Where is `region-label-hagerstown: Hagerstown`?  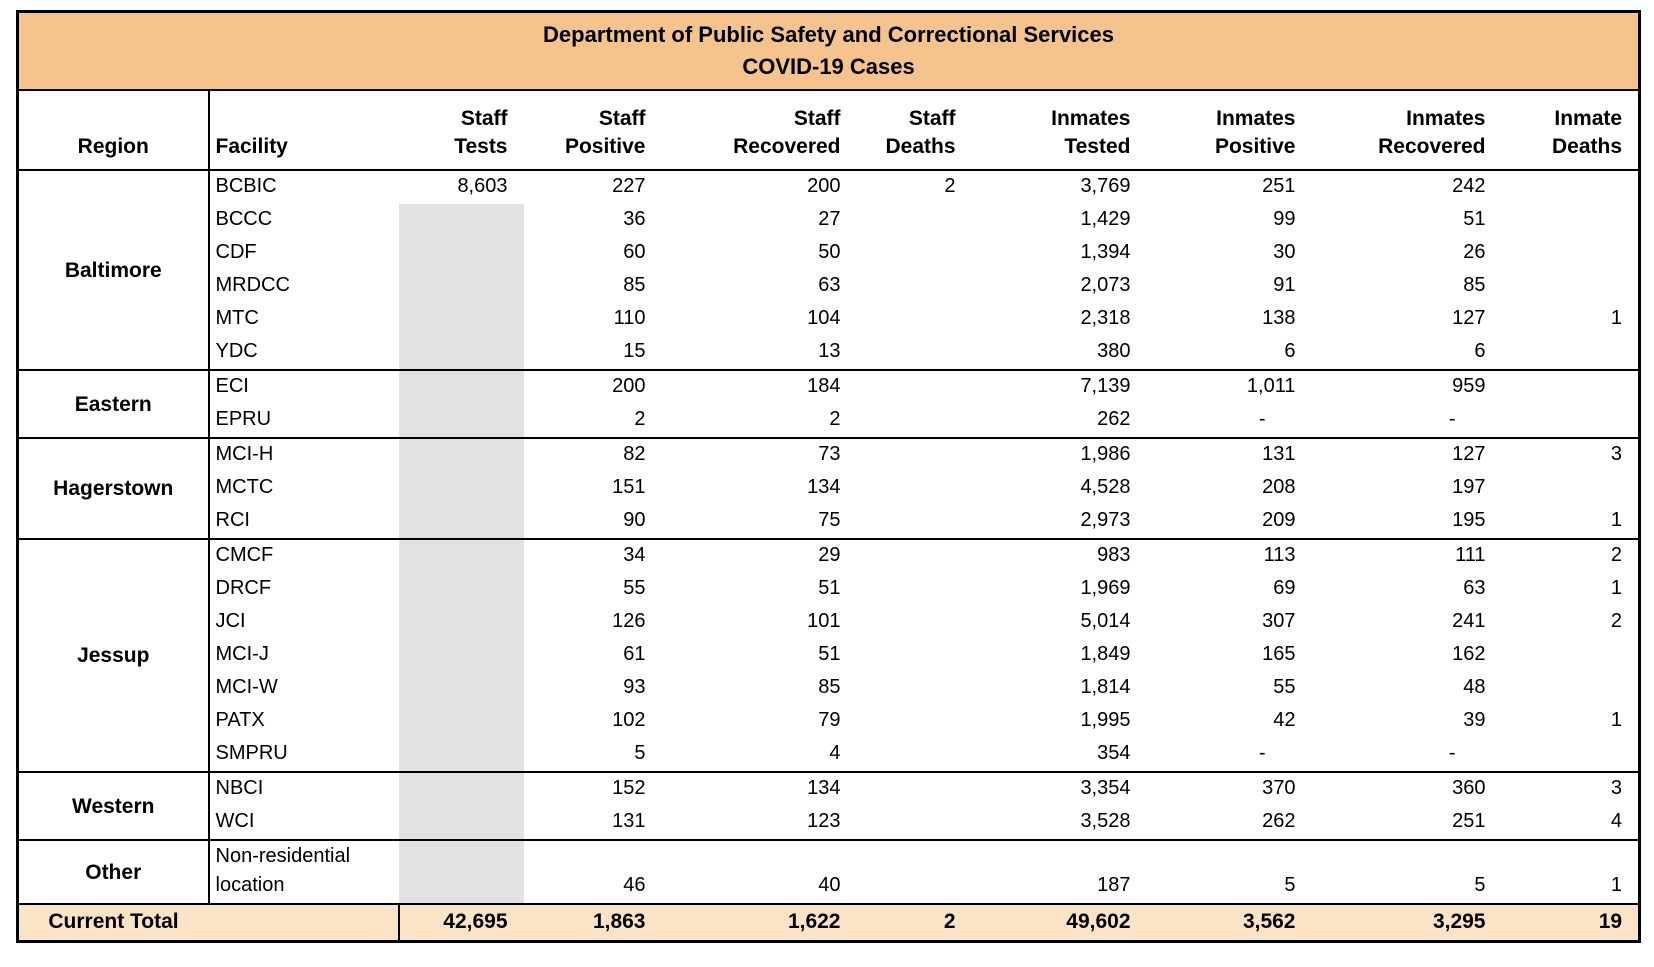 region-label-hagerstown: Hagerstown is located at coordinates (113, 488).